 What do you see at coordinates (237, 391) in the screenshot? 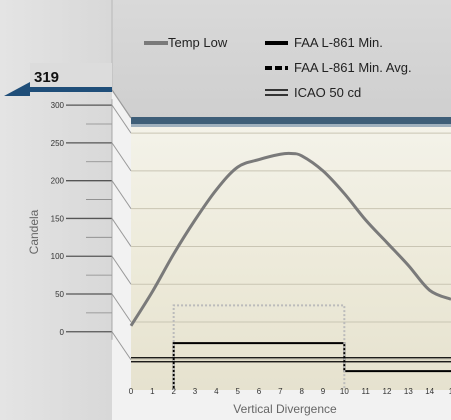
I see `x-tick-label: 5` at bounding box center [237, 391].